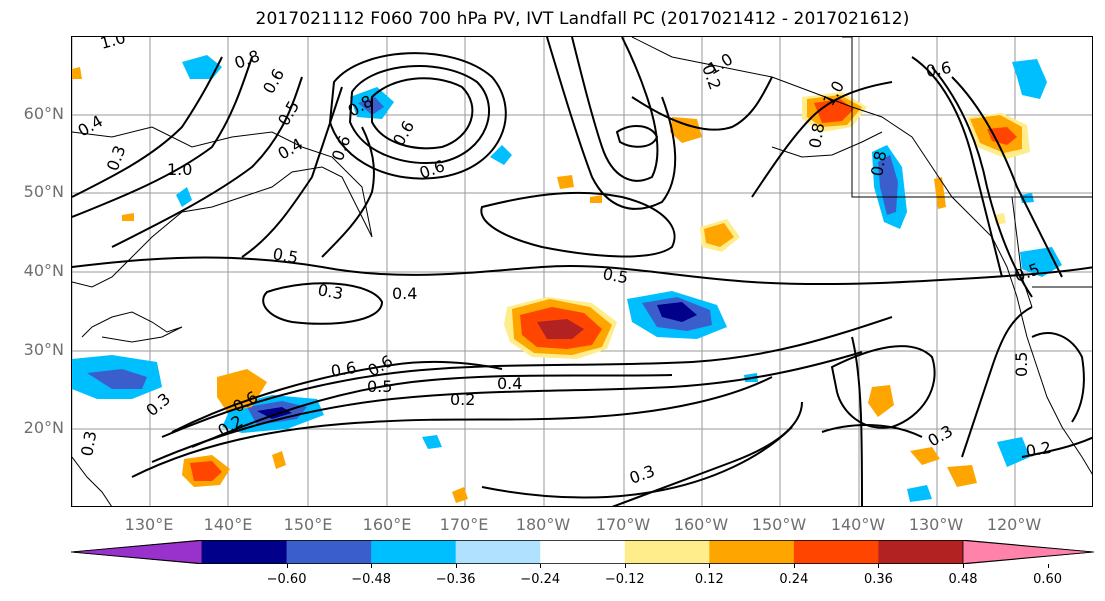 The height and width of the screenshot is (601, 1105). Describe the element at coordinates (623, 524) in the screenshot. I see `lon-label-170w: 170°W` at that location.